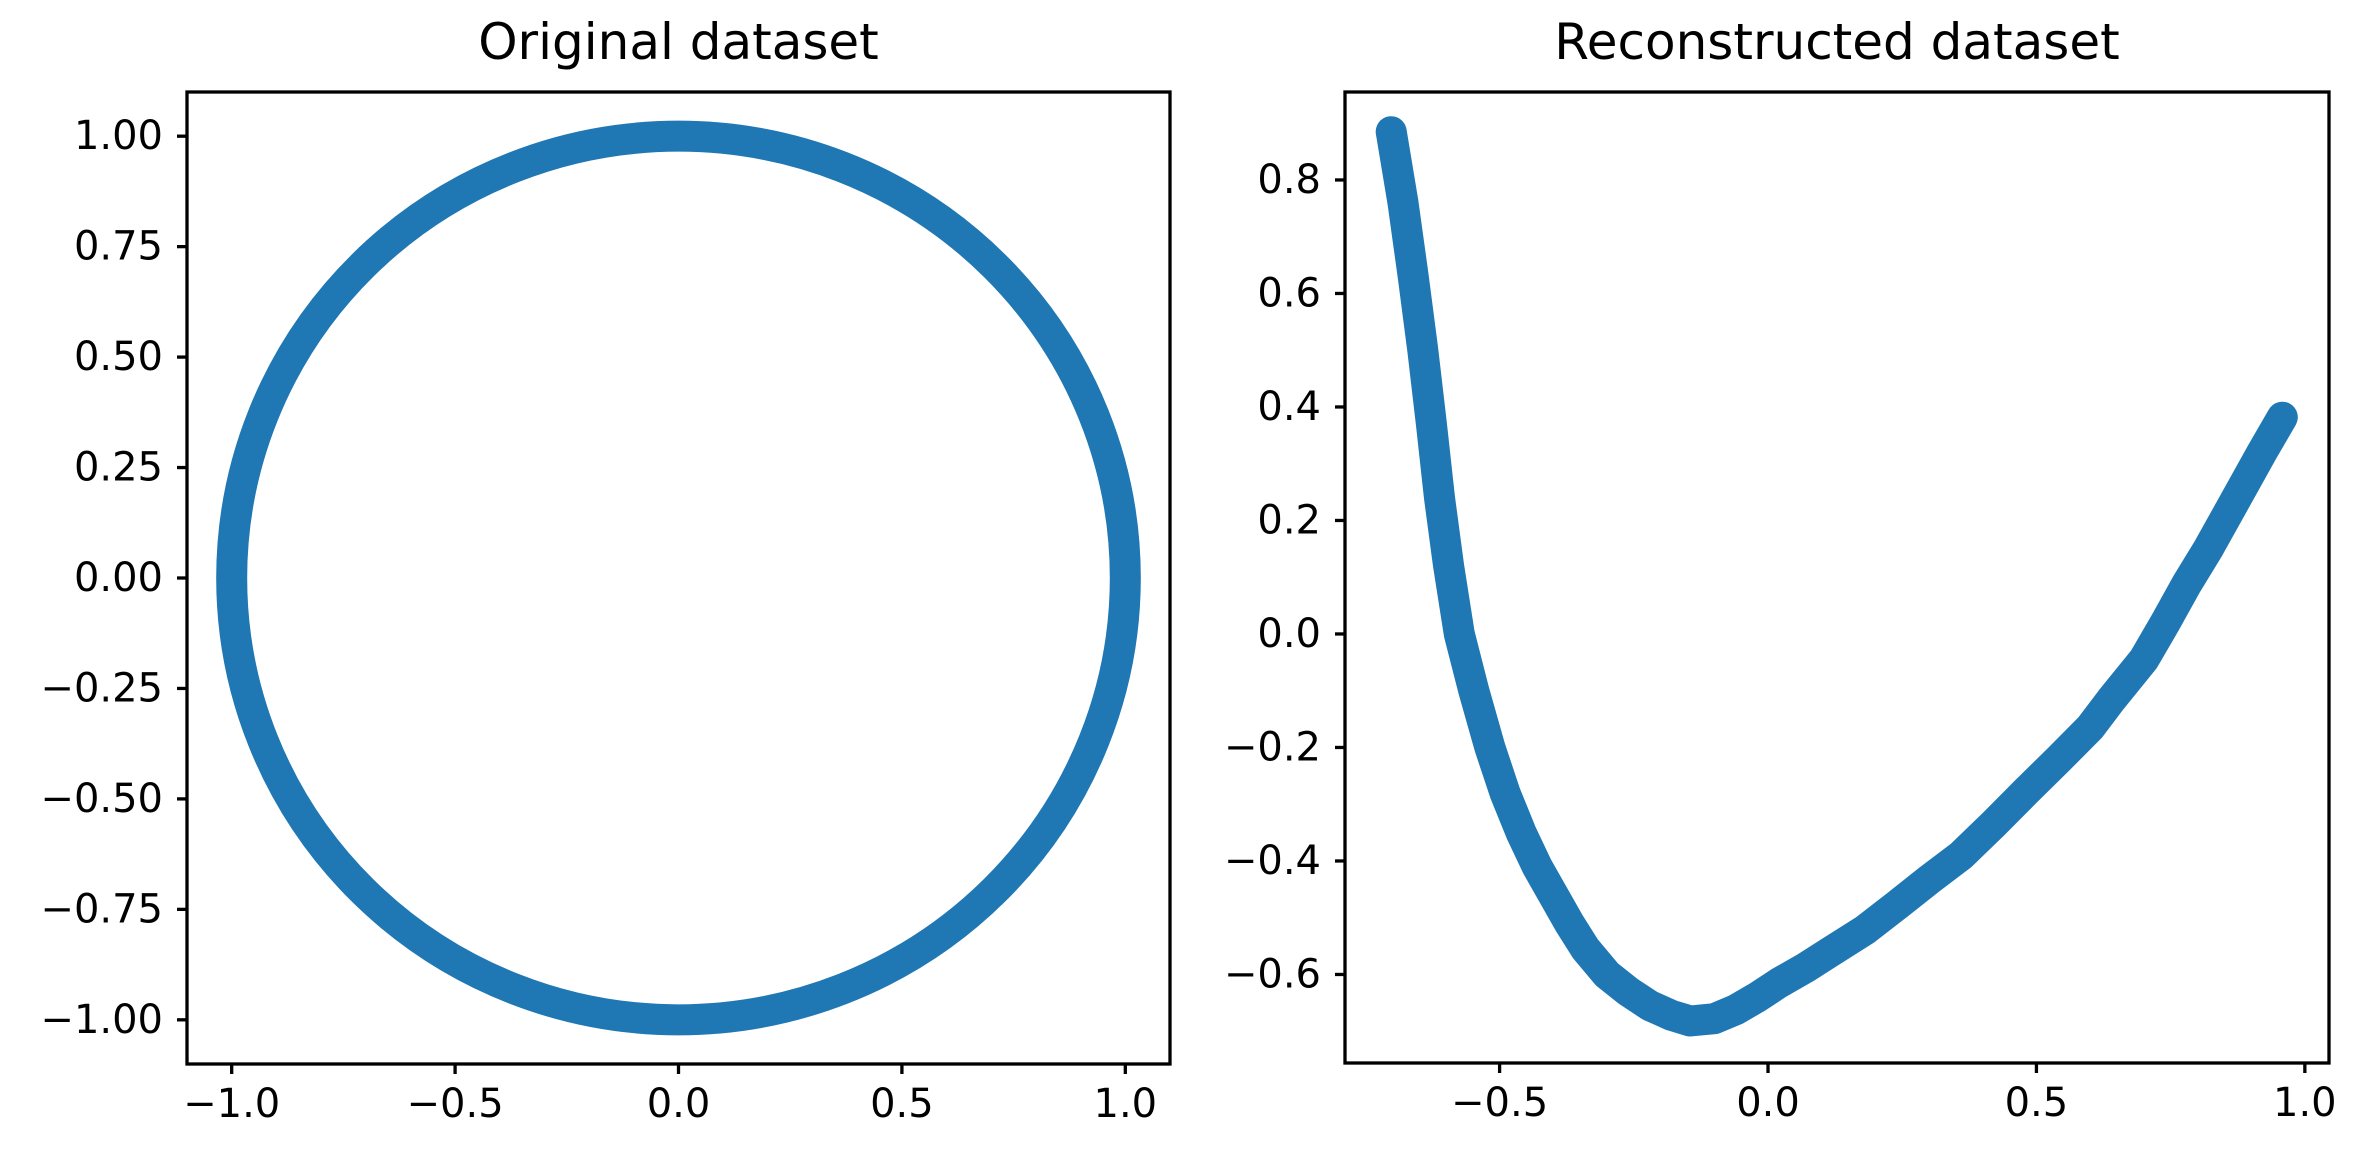 This screenshot has width=2367, height=1166. What do you see at coordinates (1272, 861) in the screenshot?
I see `subplot-reconstructed-y-tick-label: −0.4` at bounding box center [1272, 861].